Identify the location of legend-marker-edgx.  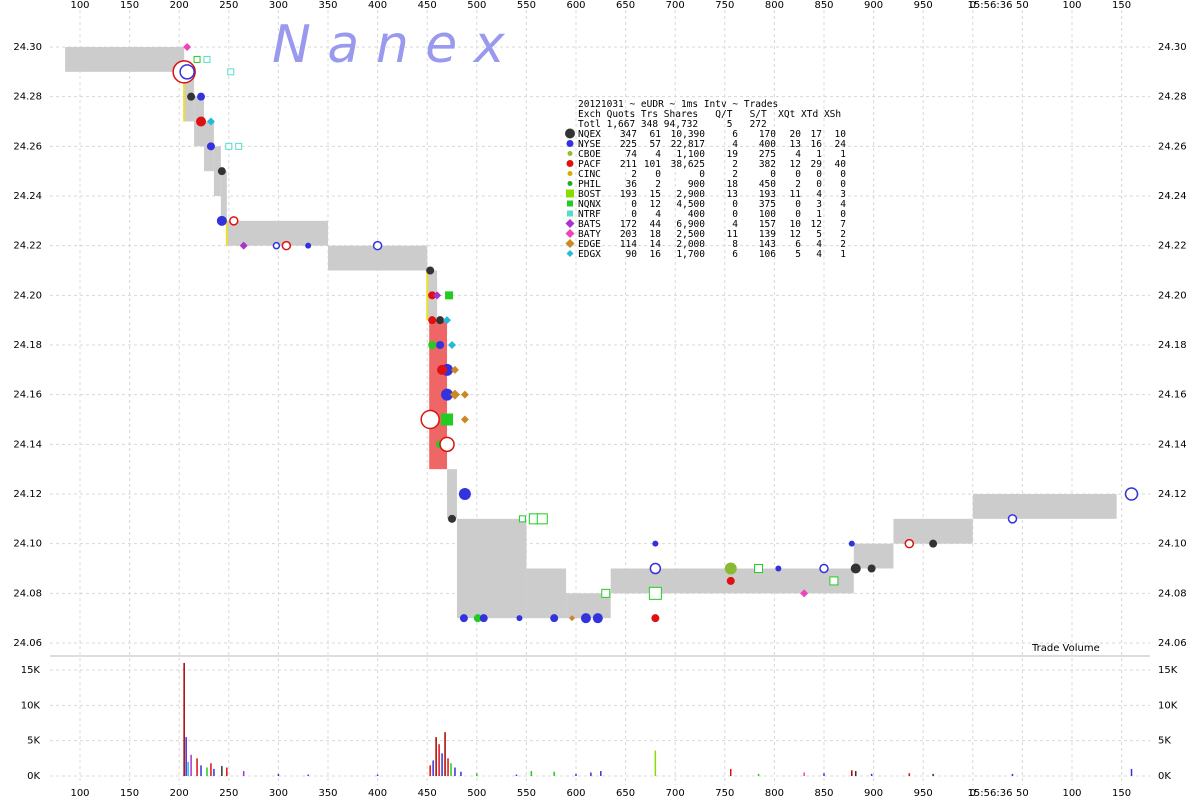
(570, 253).